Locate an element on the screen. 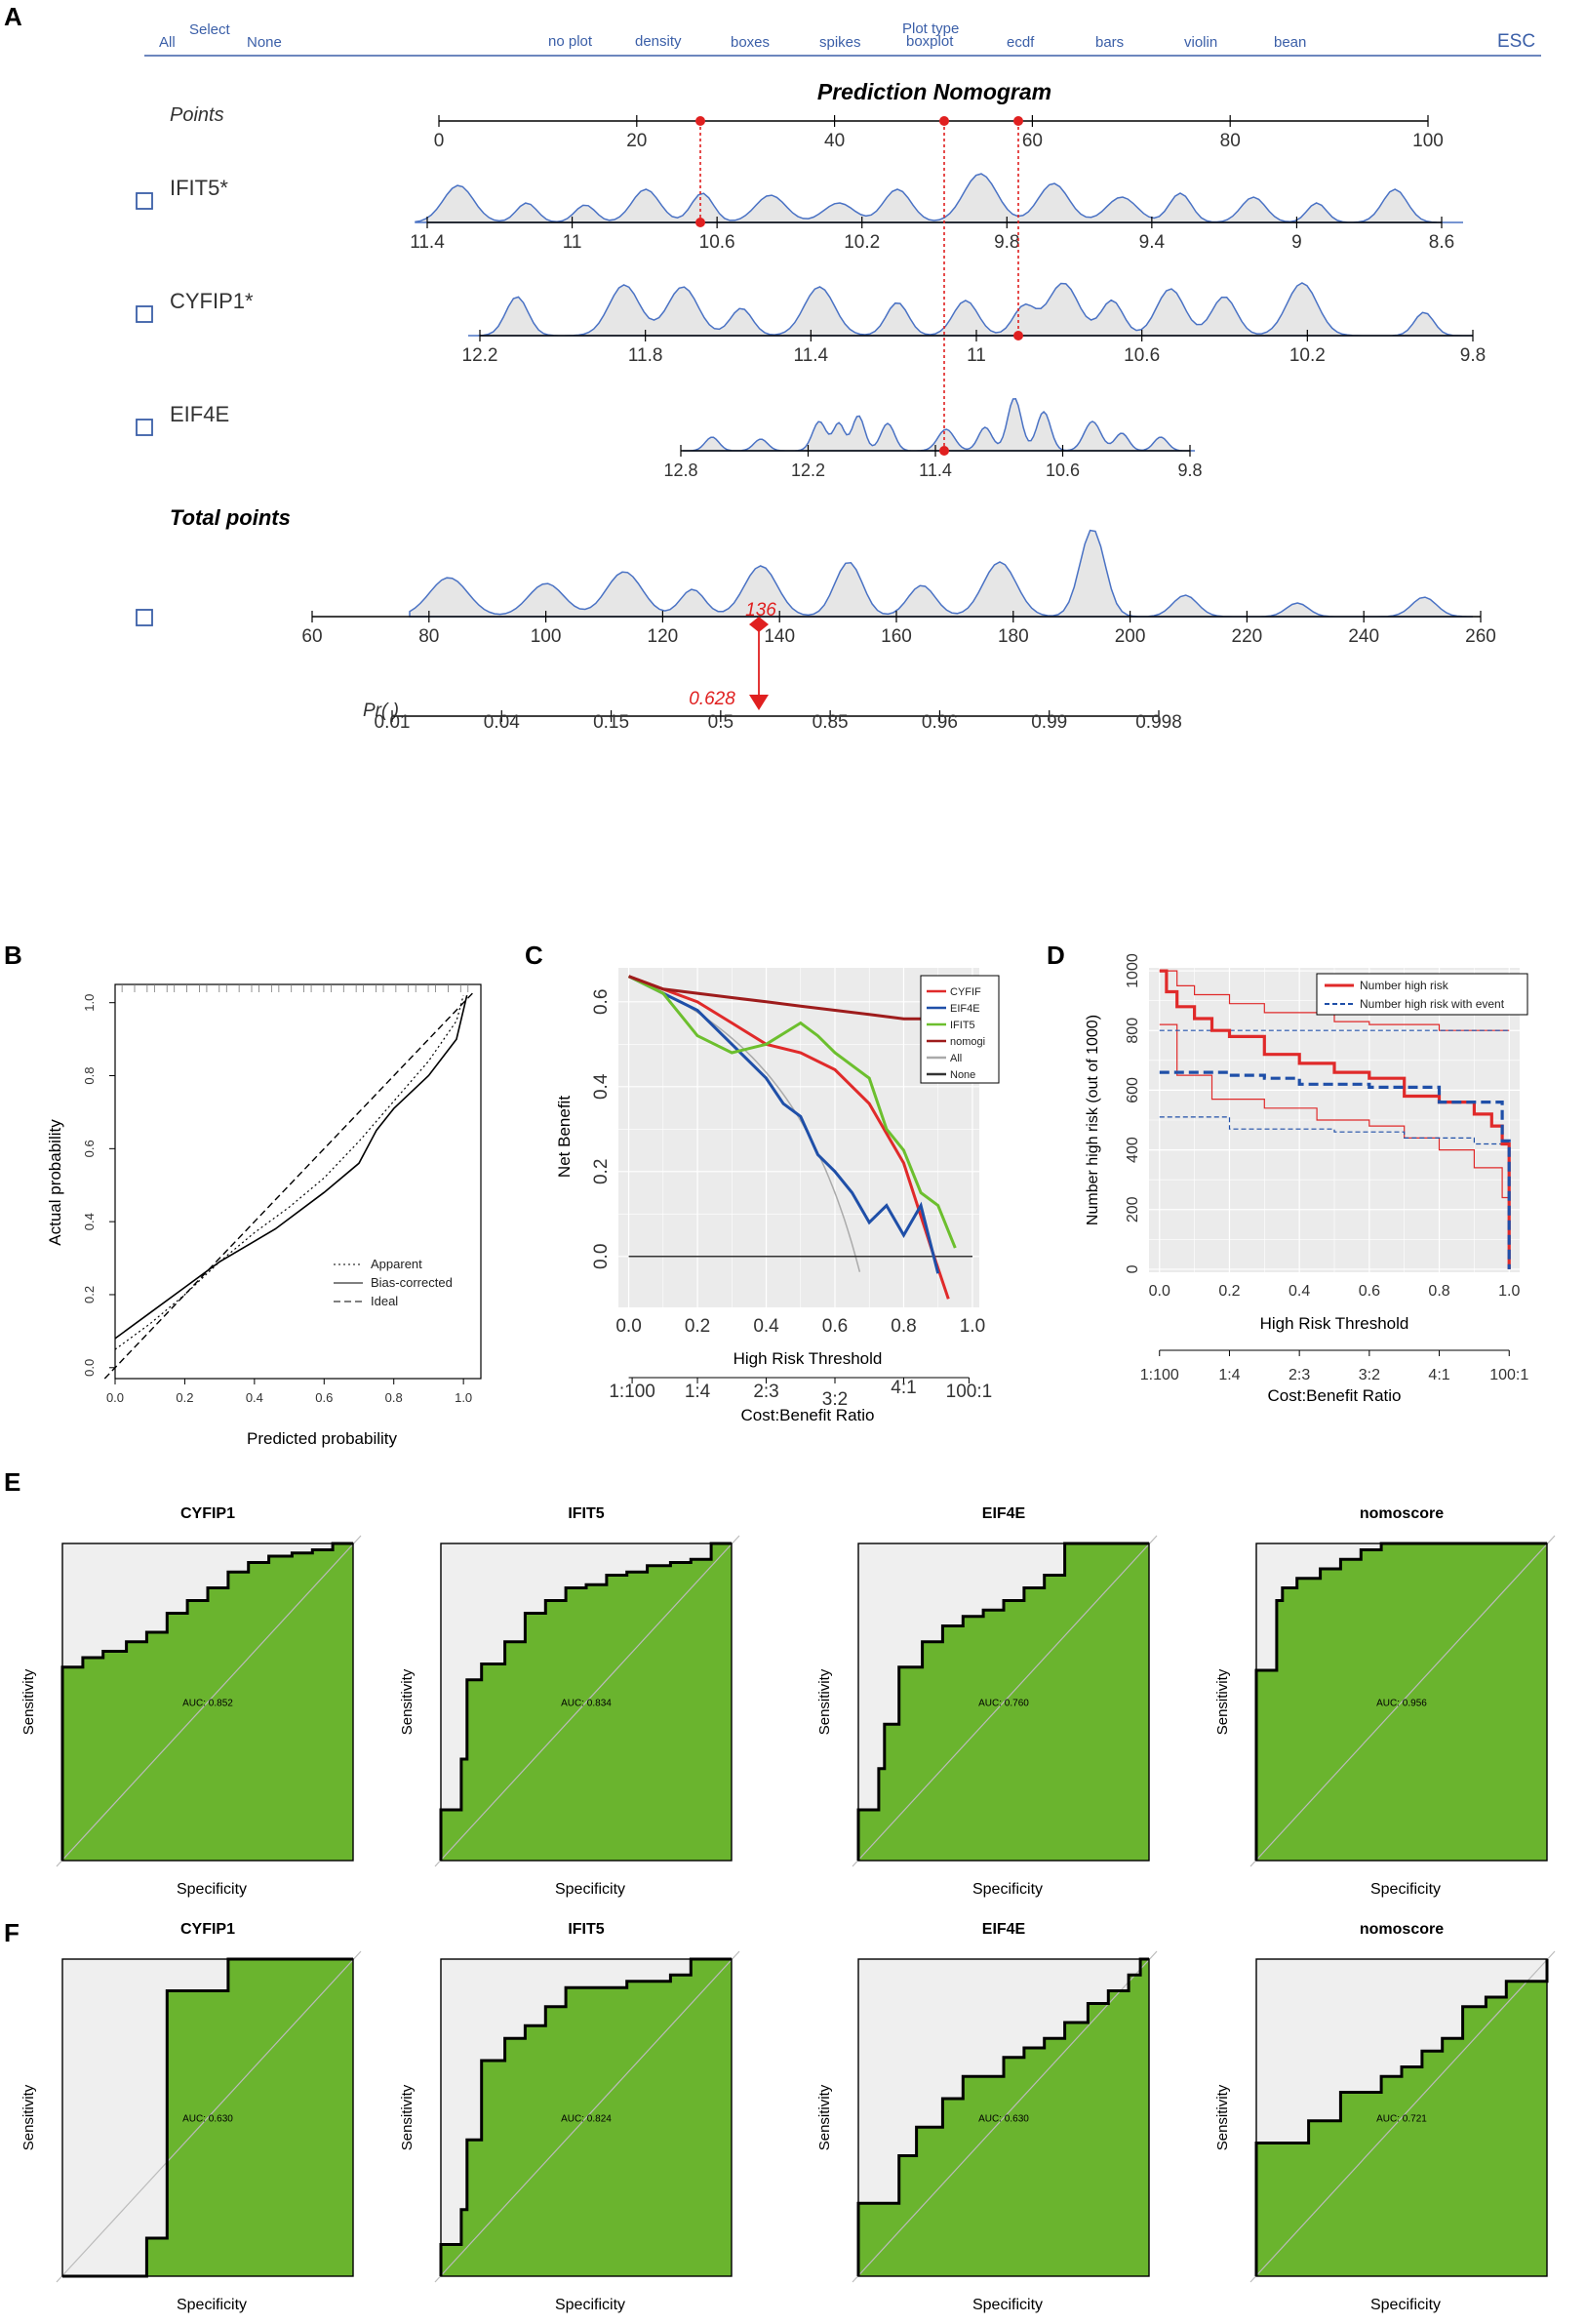  ifit5-tick-label: 8.6 is located at coordinates (1442, 242).